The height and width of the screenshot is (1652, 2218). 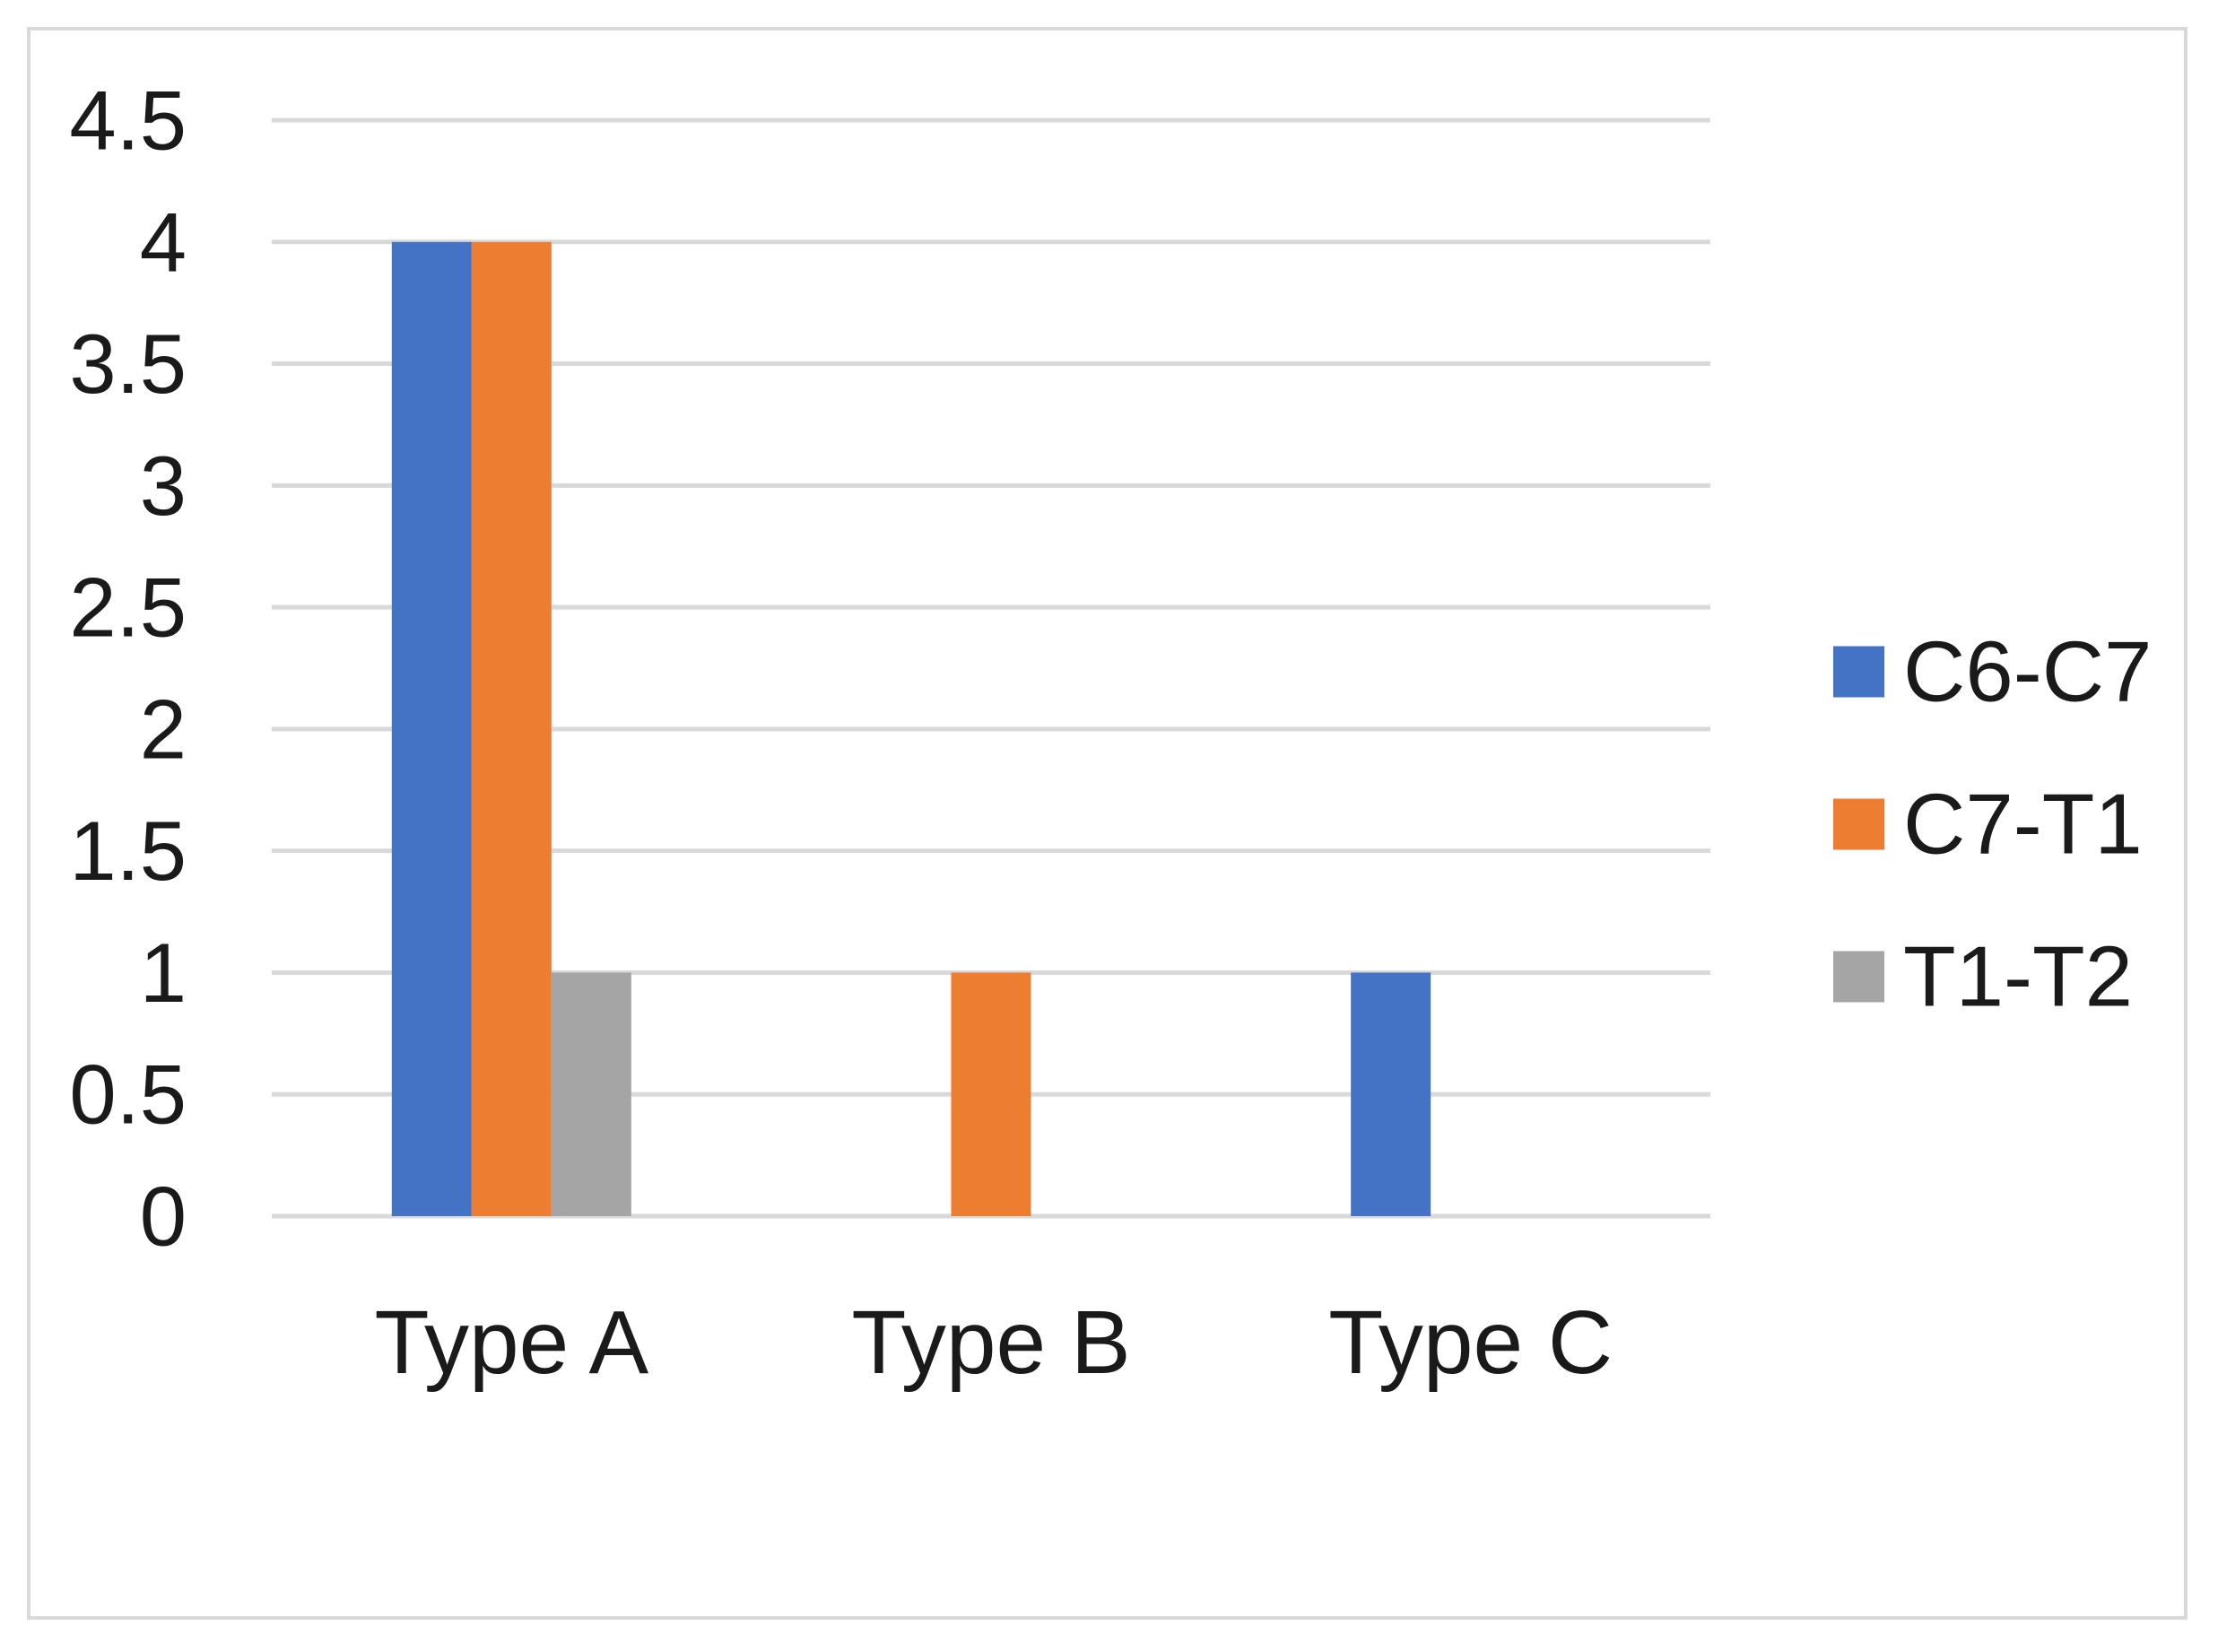 I want to click on bar-c6-c7-type-a, so click(x=431, y=728).